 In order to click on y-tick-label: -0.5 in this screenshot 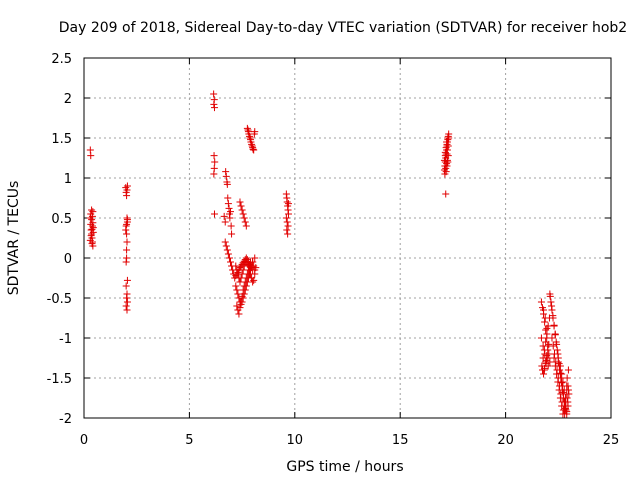, I will do `click(59, 299)`.